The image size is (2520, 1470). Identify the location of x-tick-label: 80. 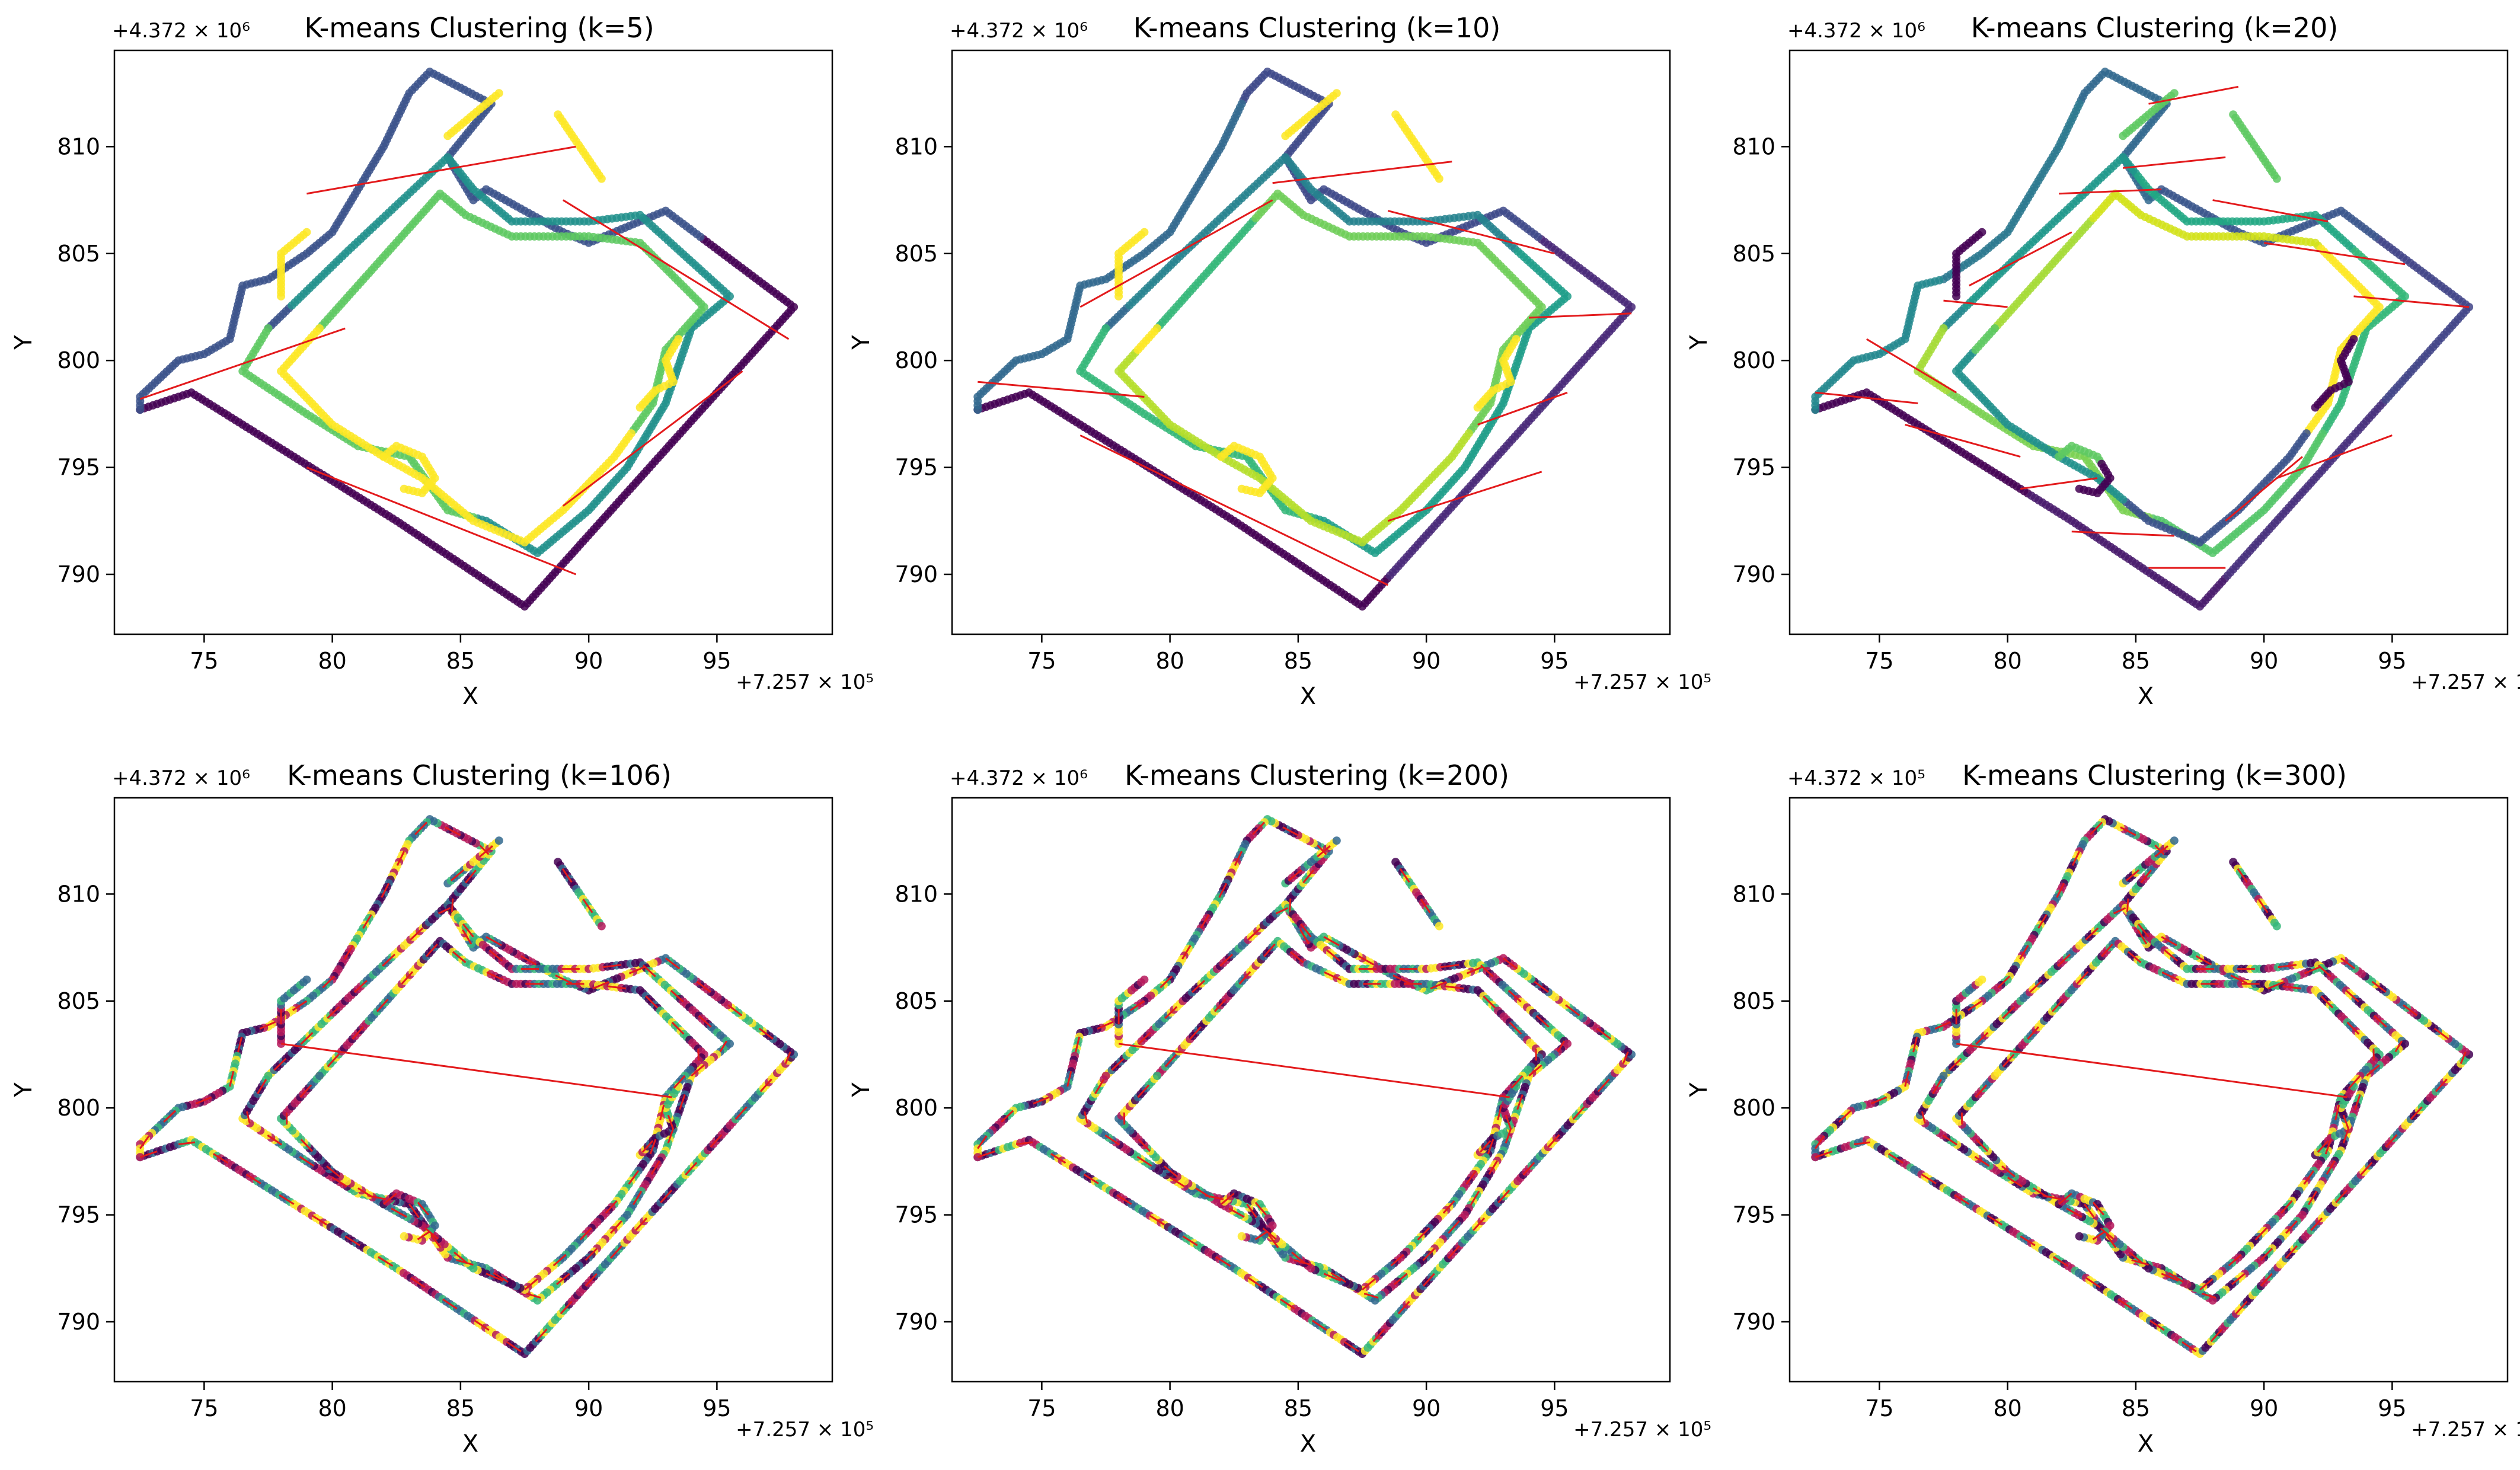
(1169, 661).